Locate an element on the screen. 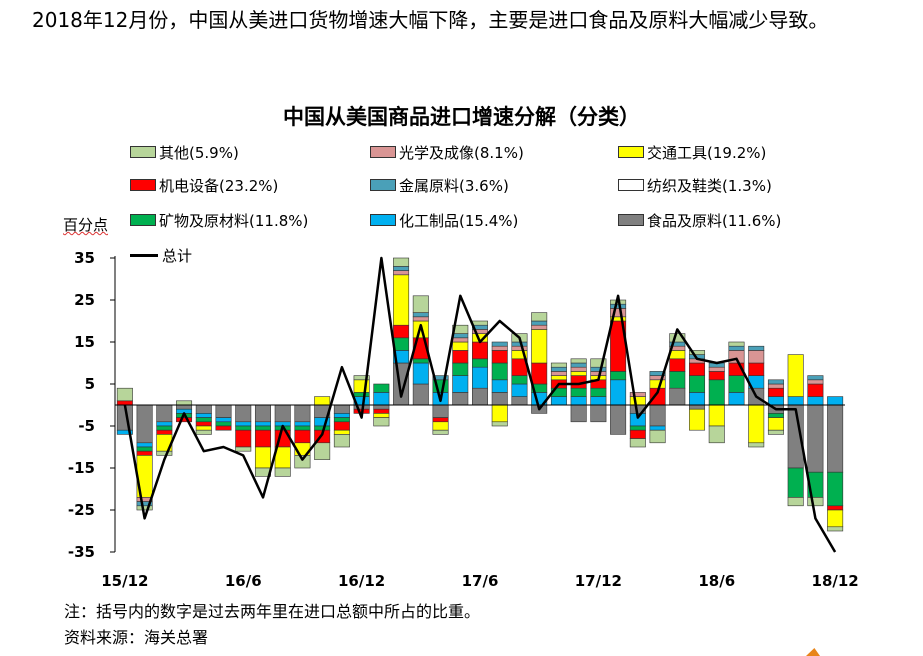 The height and width of the screenshot is (656, 923). y-tick-label: 25 is located at coordinates (84, 300).